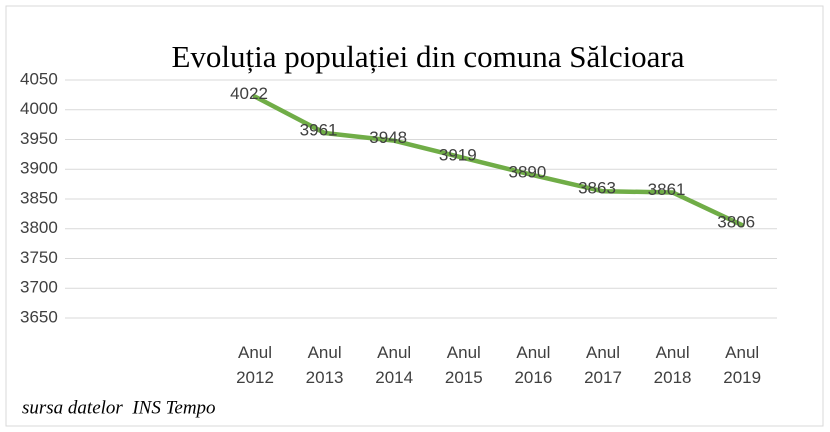 This screenshot has height=432, width=830. What do you see at coordinates (39, 197) in the screenshot?
I see `y-tick-label: 3850` at bounding box center [39, 197].